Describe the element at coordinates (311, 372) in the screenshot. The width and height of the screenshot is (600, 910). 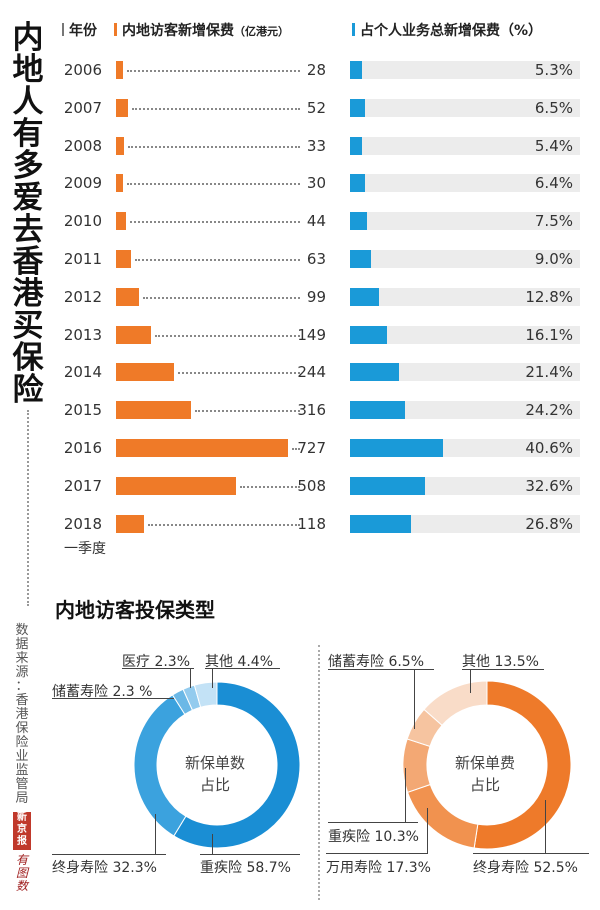
I see `premium-value: 244` at that location.